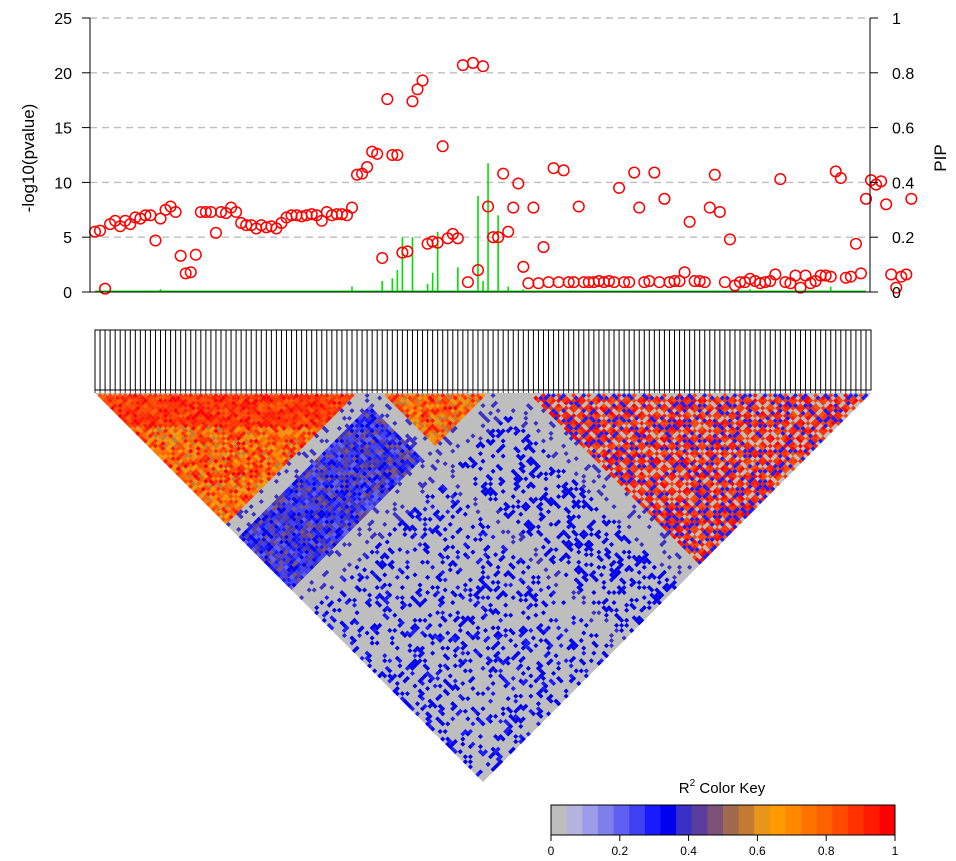 This screenshot has width=956, height=861. What do you see at coordinates (63, 74) in the screenshot?
I see `left-tick-label: 20` at bounding box center [63, 74].